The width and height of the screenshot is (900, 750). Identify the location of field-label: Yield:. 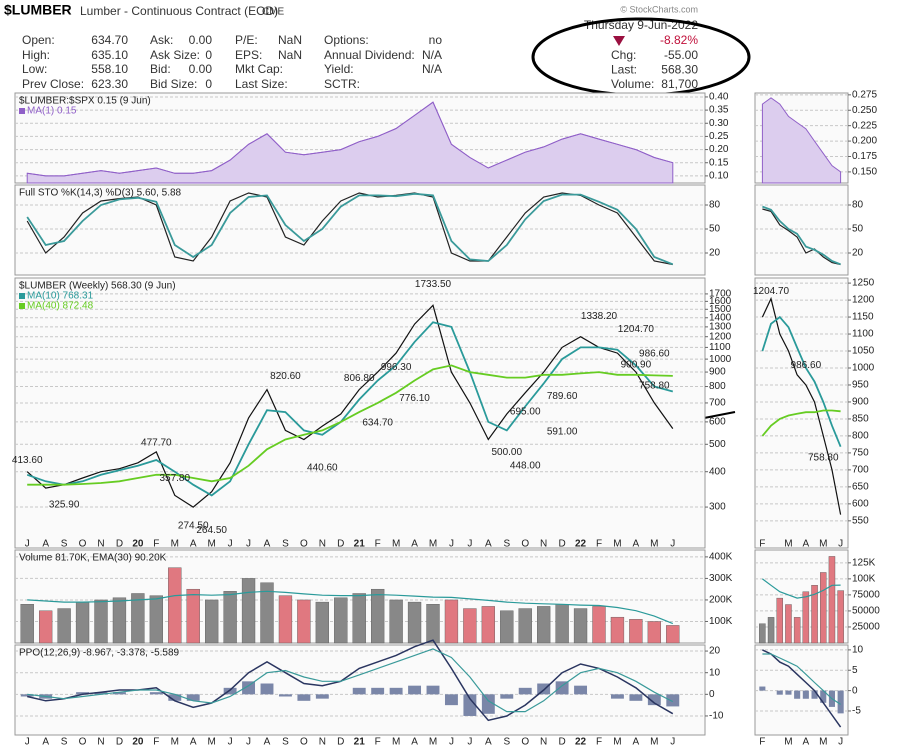
(339, 69).